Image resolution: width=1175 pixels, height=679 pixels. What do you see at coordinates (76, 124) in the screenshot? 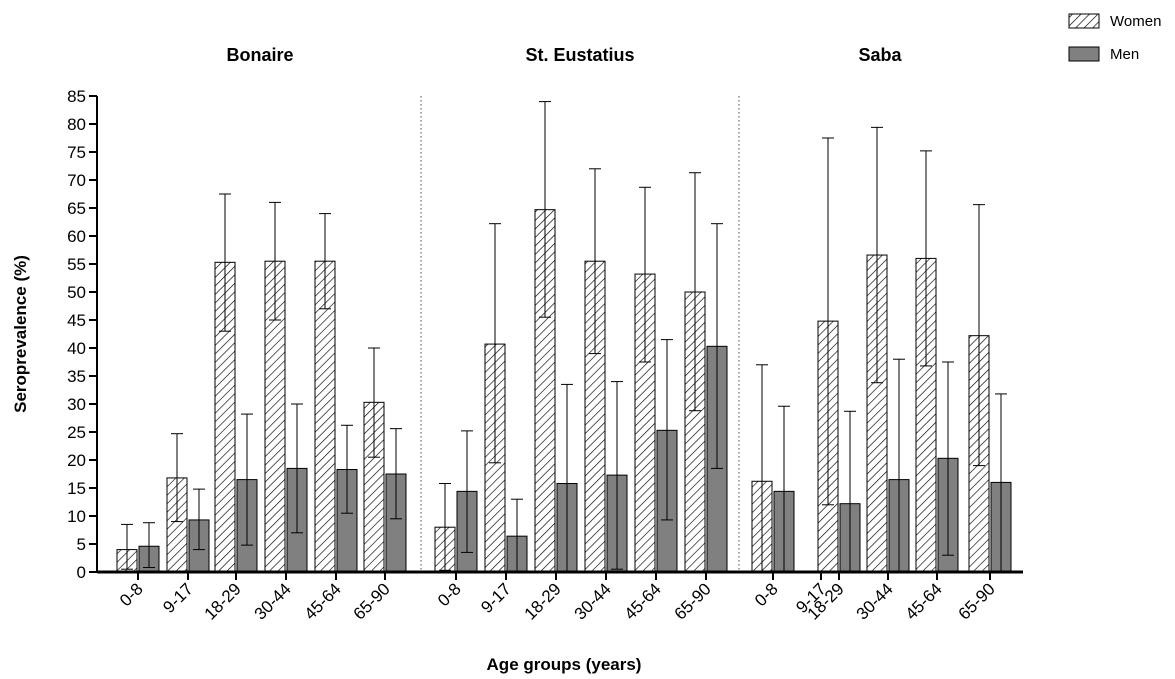
I see `y-tick-label: 80` at bounding box center [76, 124].